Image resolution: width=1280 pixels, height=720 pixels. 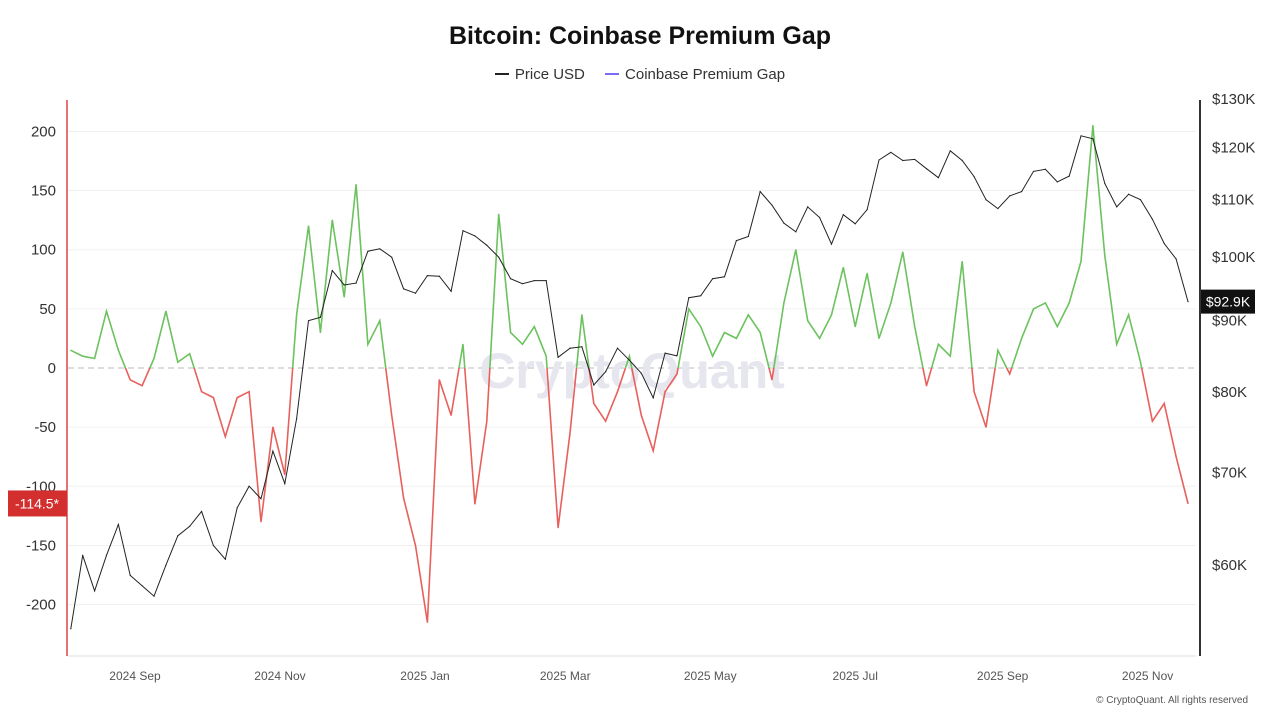 I want to click on right-axis-tick: $120K, so click(x=1233, y=147).